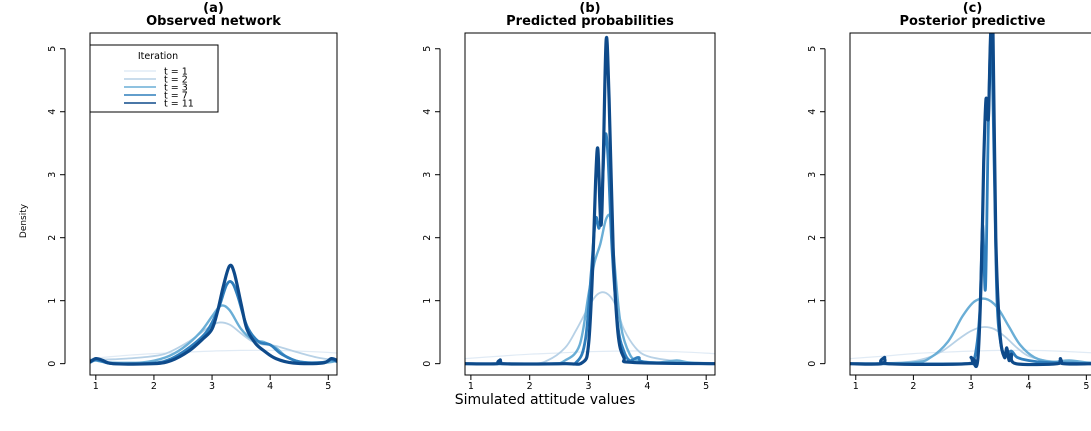 The image size is (1091, 431). I want to click on series-lines, so click(213, 314).